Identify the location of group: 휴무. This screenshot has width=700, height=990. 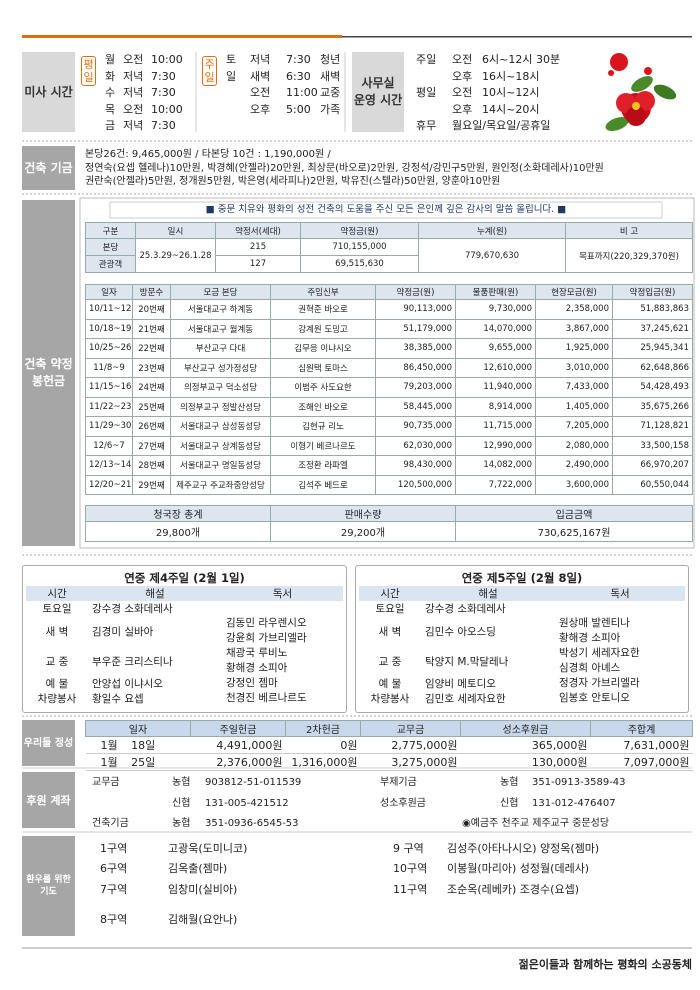
(426, 125).